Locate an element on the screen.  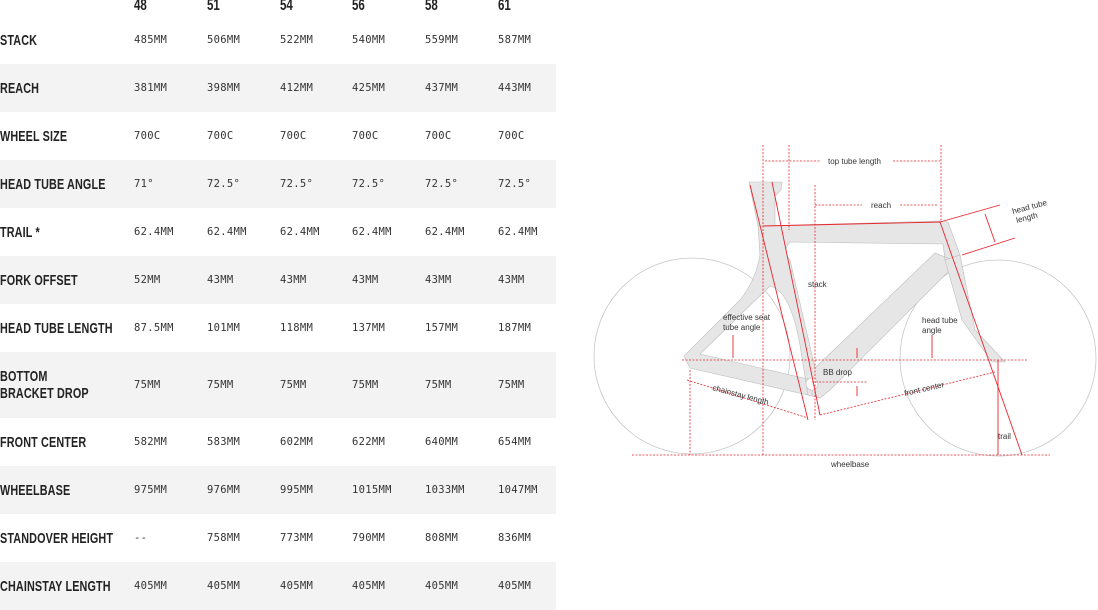
size-header: 58 is located at coordinates (431, 7).